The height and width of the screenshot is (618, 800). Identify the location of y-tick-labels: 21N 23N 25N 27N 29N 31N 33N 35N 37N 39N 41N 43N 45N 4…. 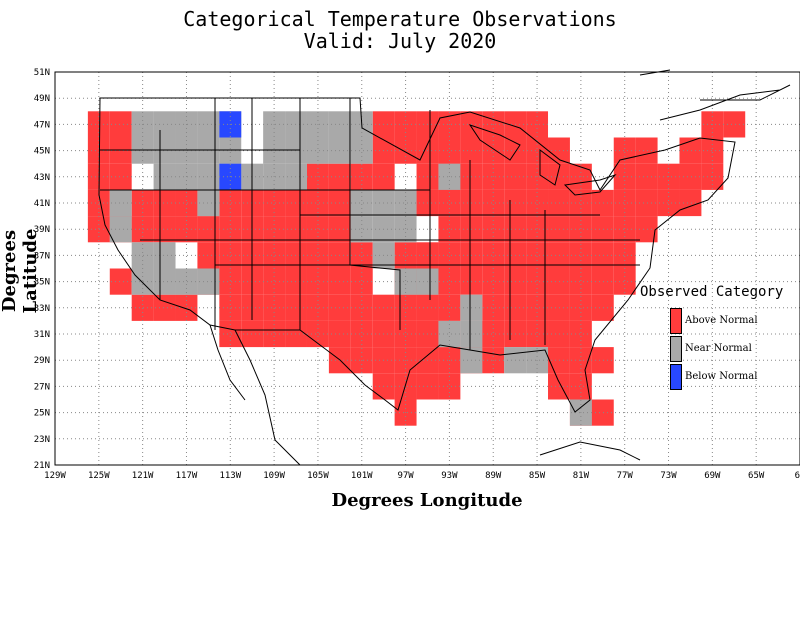
(42, 269).